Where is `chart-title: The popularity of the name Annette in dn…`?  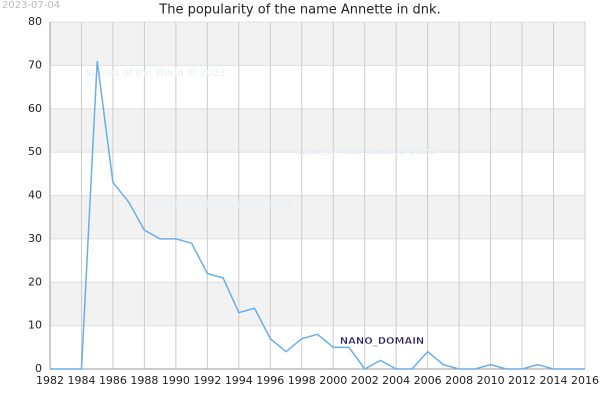 chart-title: The popularity of the name Annette in dn… is located at coordinates (299, 10).